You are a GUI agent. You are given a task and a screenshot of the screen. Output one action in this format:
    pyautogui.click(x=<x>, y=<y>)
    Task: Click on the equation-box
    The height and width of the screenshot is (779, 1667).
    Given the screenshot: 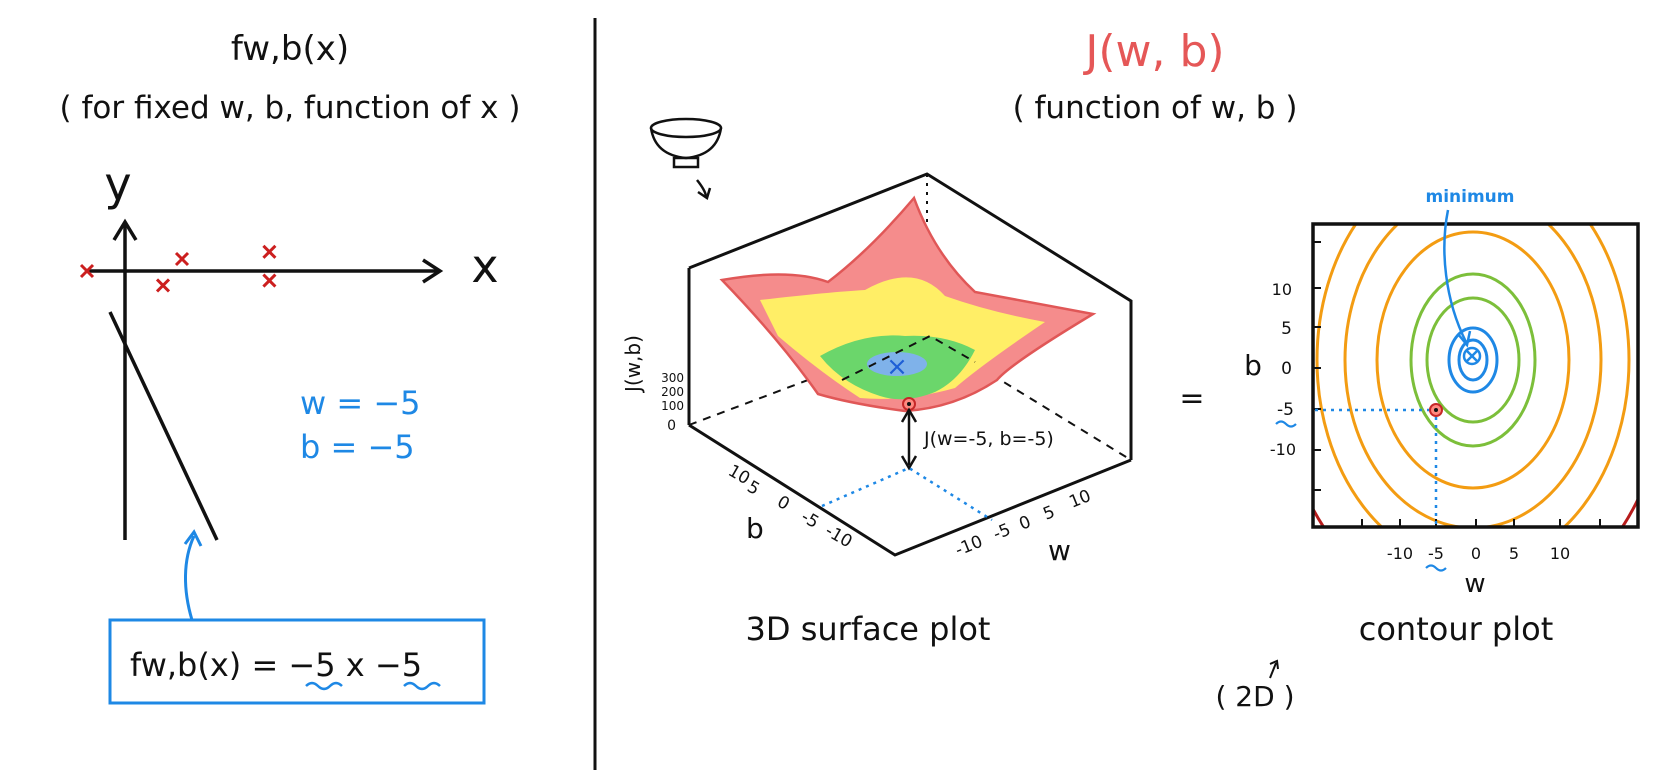 What is the action you would take?
    pyautogui.click(x=297, y=661)
    